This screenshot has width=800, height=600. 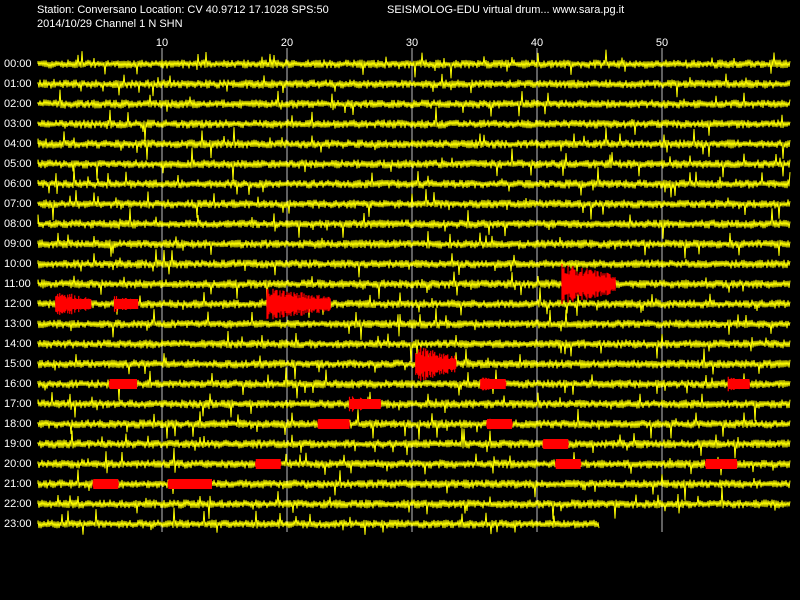 What do you see at coordinates (18, 364) in the screenshot?
I see `hour-label: 15:00` at bounding box center [18, 364].